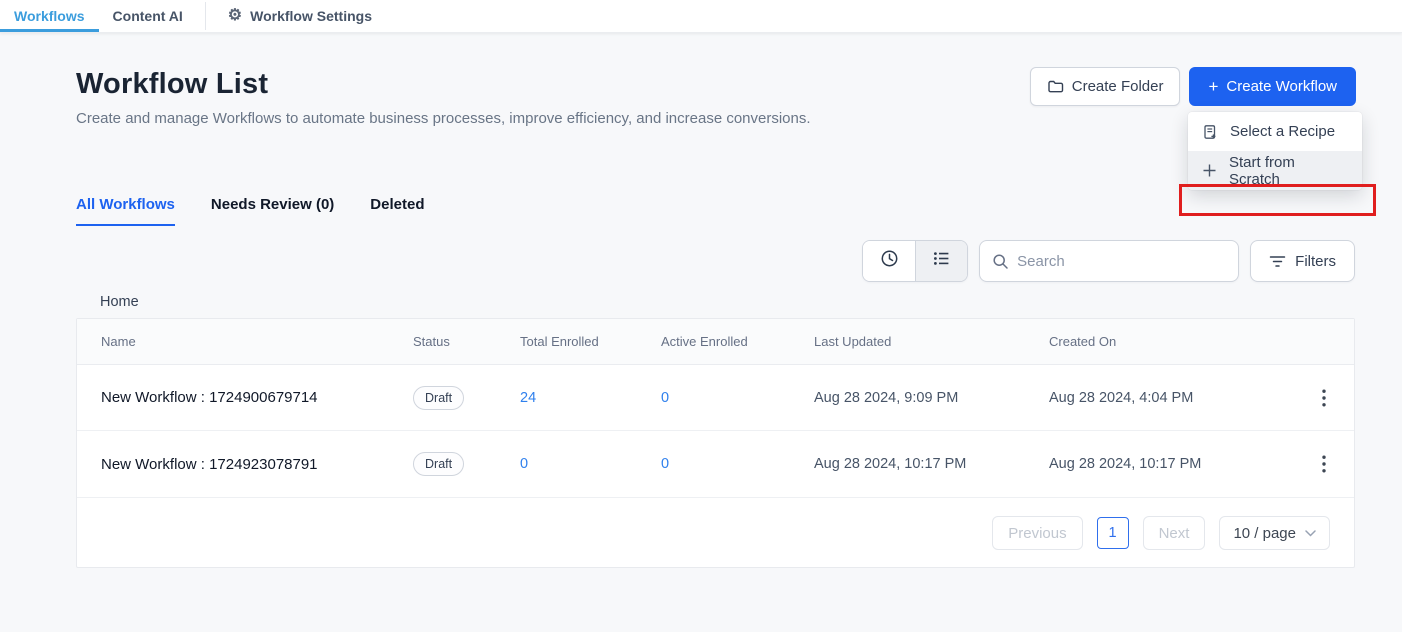 This screenshot has height=632, width=1402. I want to click on column-header-name: Name, so click(118, 341).